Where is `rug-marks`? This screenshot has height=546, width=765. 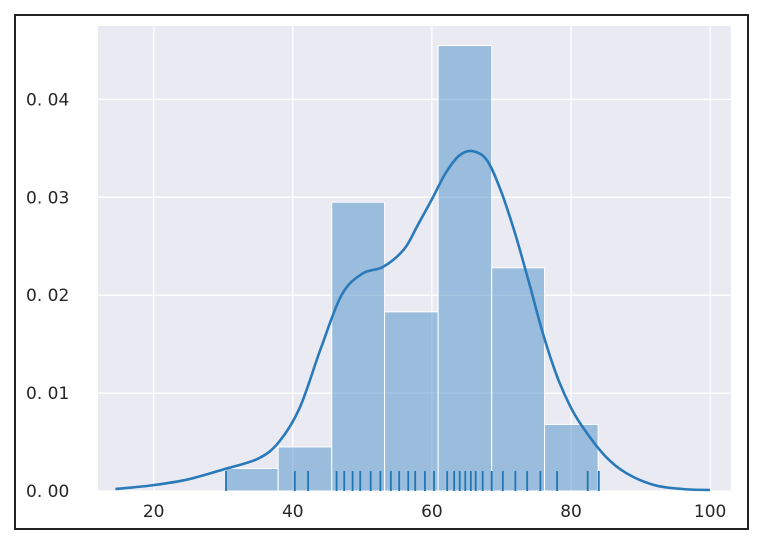 rug-marks is located at coordinates (412, 481).